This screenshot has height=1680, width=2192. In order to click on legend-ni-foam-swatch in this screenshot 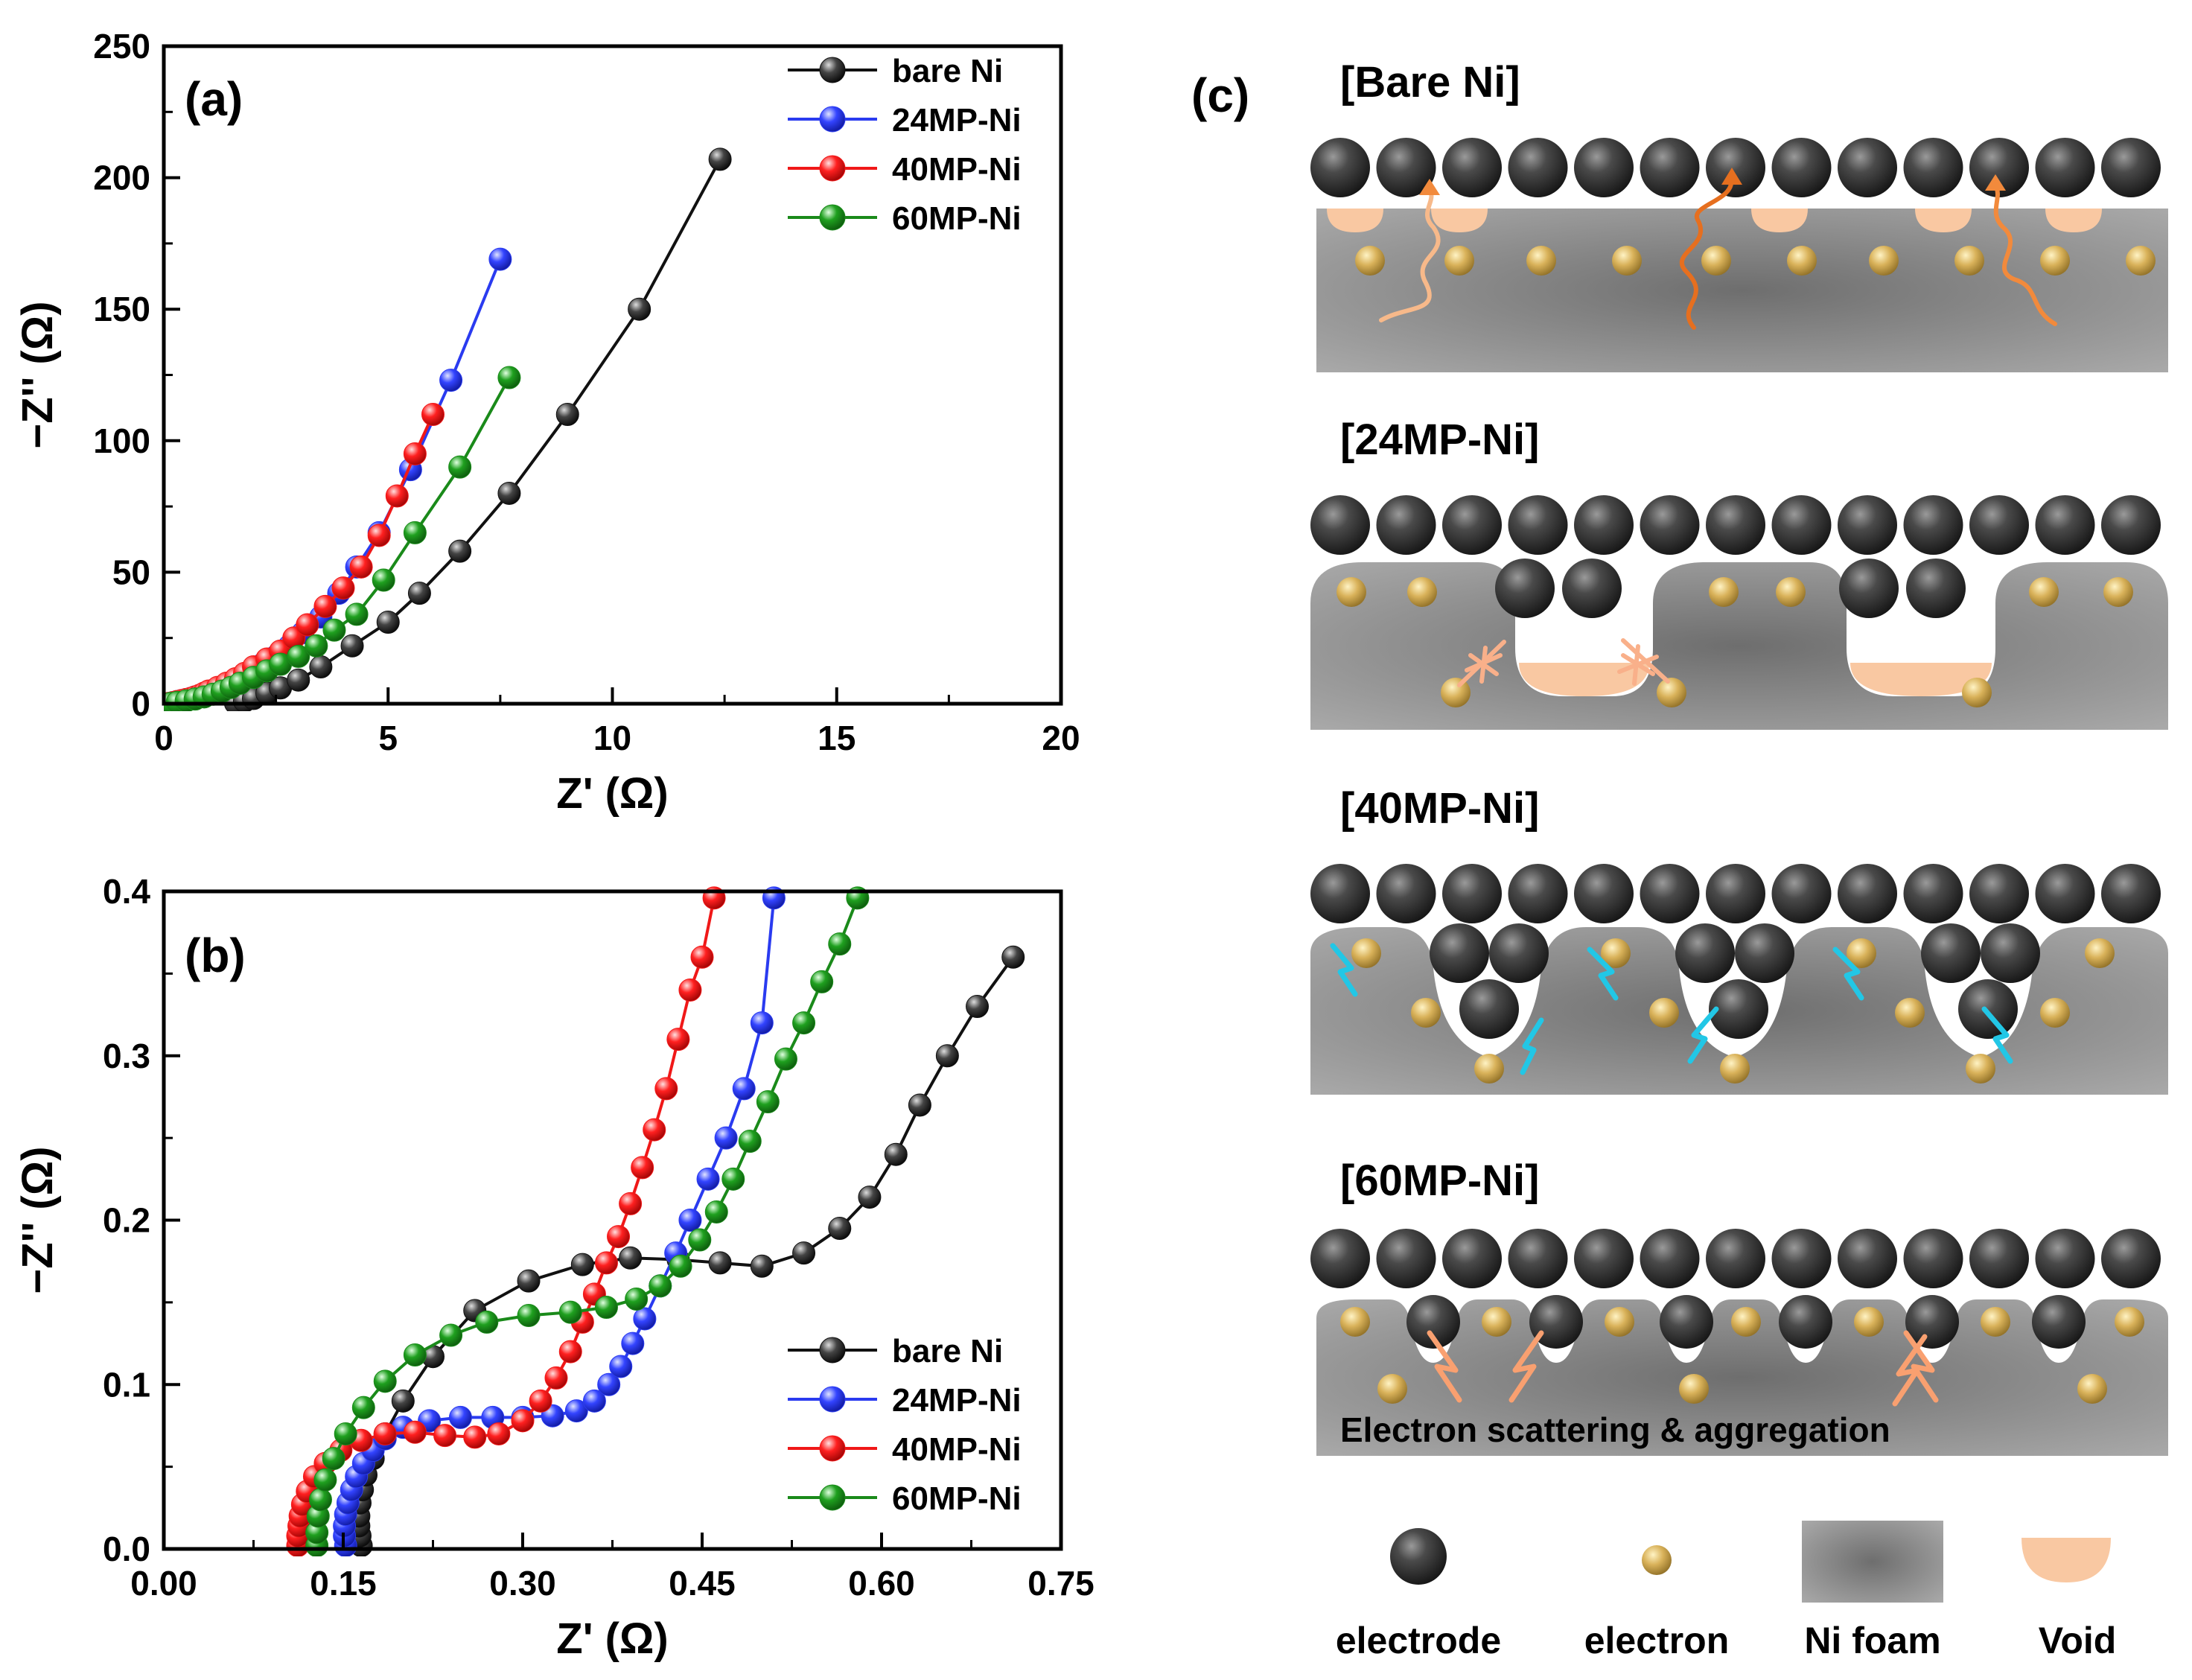, I will do `click(1872, 1562)`.